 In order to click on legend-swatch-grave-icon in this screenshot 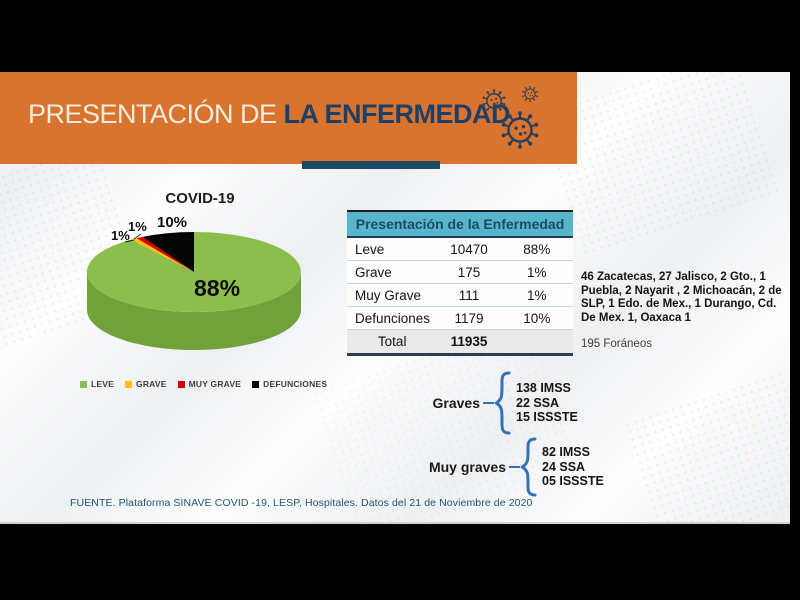, I will do `click(129, 384)`.